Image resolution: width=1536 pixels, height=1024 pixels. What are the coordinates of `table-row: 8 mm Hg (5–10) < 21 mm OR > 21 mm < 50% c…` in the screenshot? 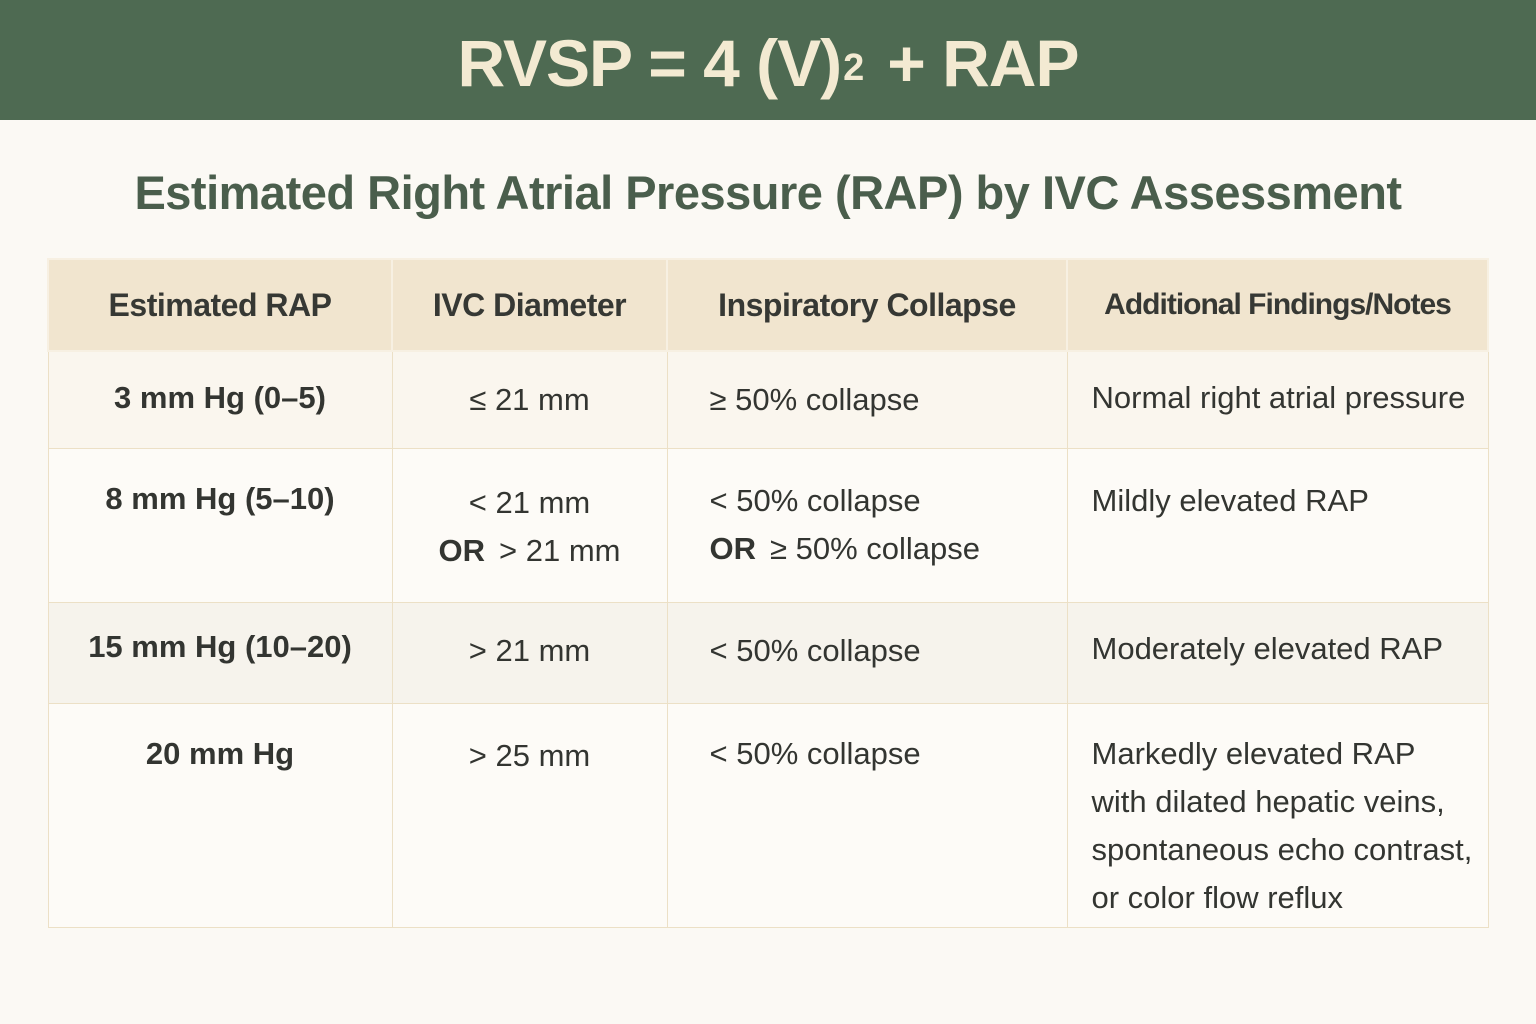 It's located at (768, 525).